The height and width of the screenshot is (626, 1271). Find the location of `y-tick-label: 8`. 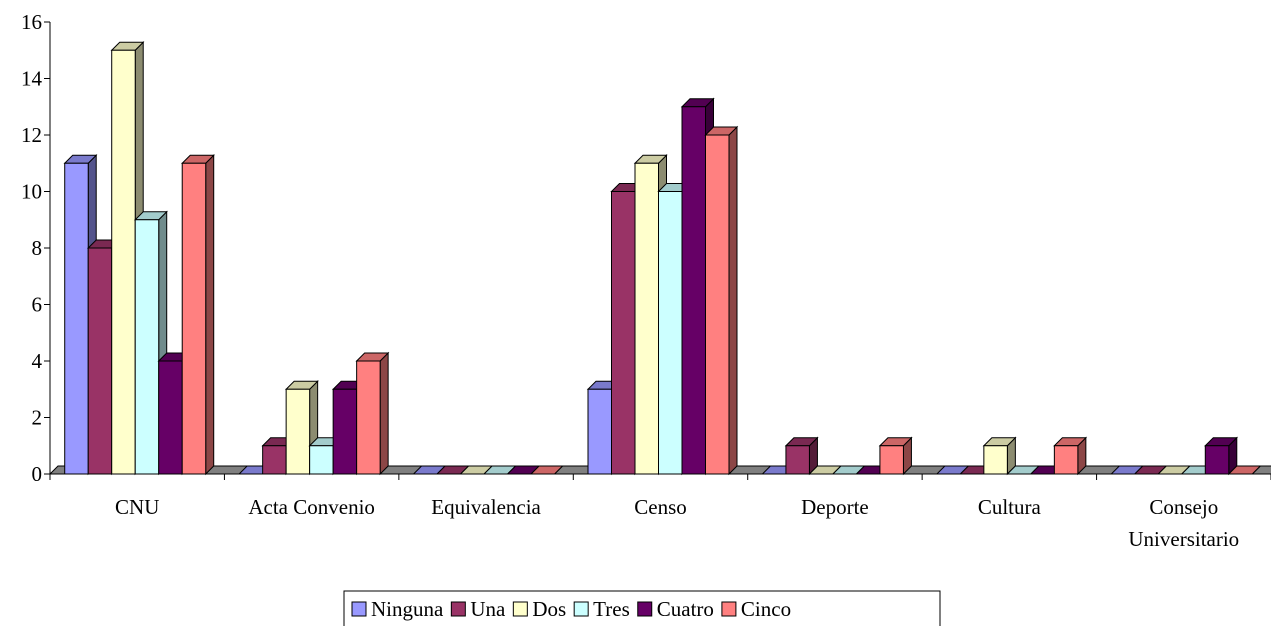

y-tick-label: 8 is located at coordinates (37, 248).